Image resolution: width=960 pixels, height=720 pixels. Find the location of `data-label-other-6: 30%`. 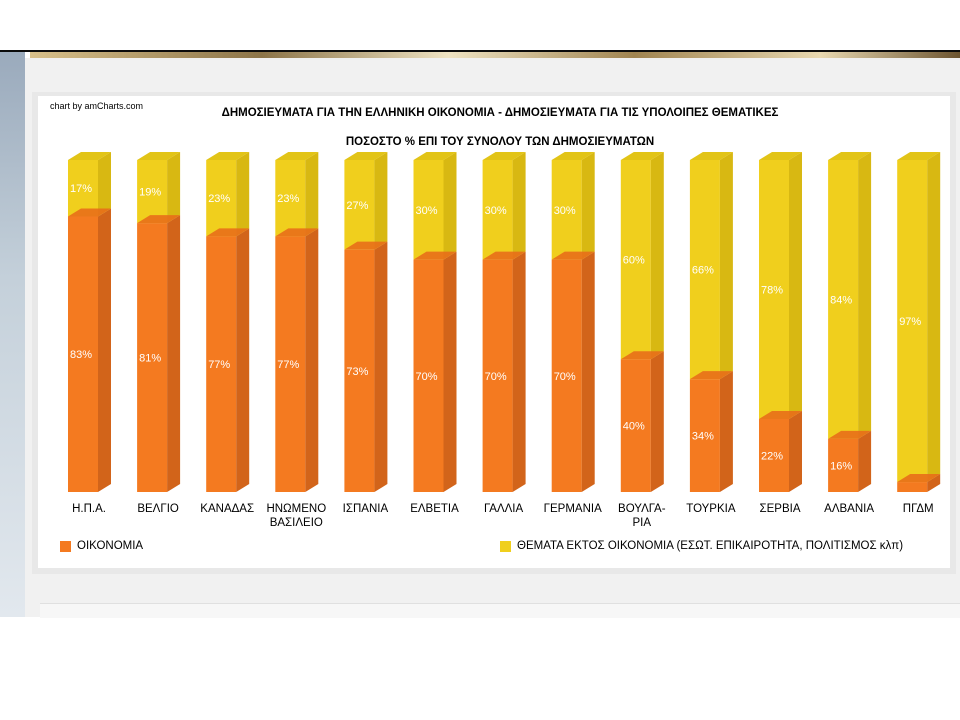

data-label-other-6: 30% is located at coordinates (496, 211).